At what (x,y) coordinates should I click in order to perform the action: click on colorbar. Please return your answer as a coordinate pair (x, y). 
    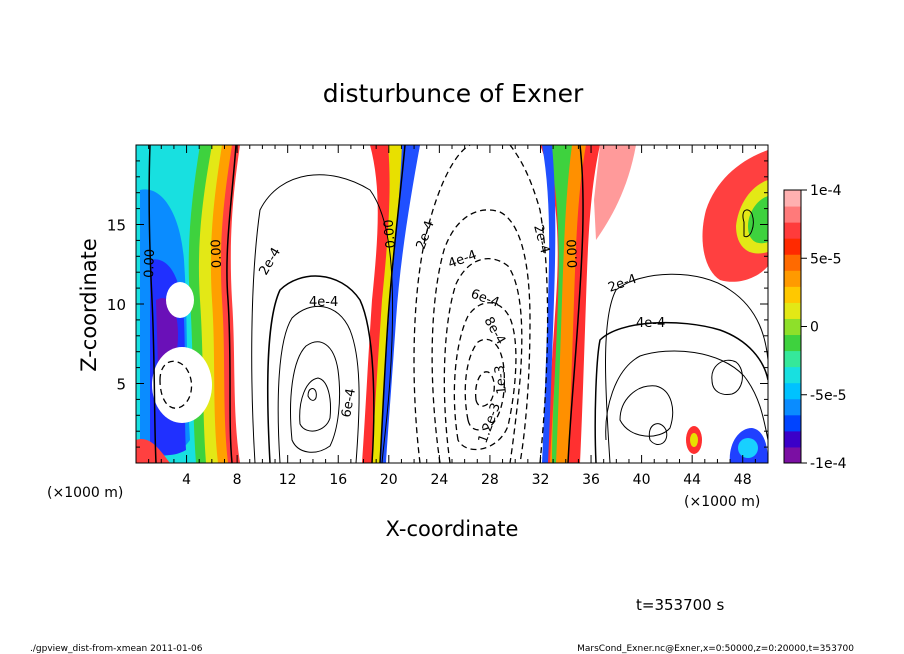
    Looking at the image, I should click on (792, 327).